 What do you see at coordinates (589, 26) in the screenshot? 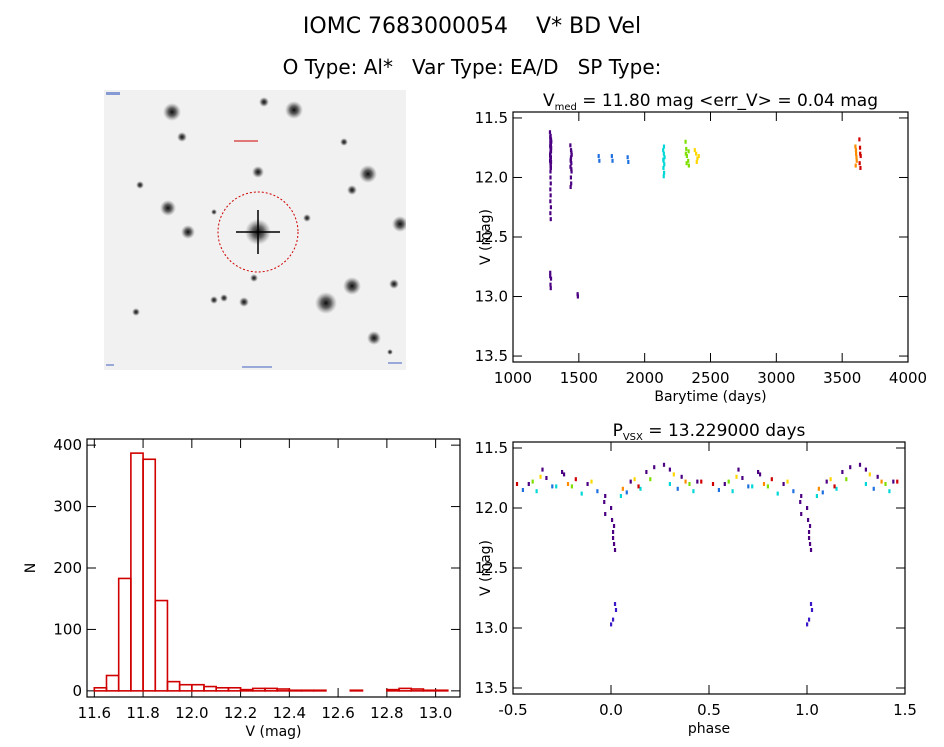
I see `object-name: V* BD Vel` at bounding box center [589, 26].